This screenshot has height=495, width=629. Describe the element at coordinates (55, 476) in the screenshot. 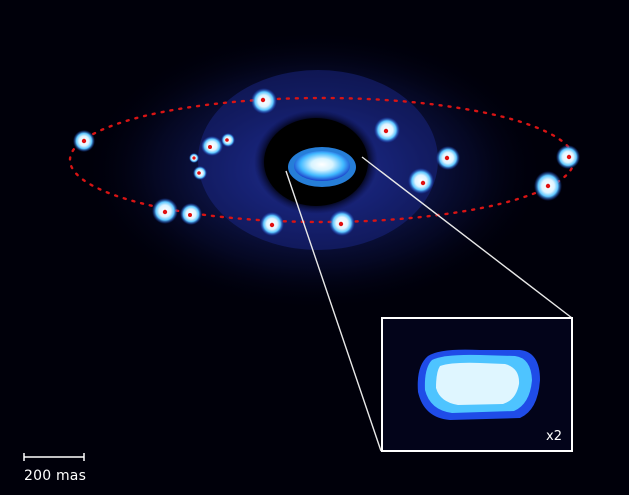

I see `scale-bar-label: 200 mas` at that location.